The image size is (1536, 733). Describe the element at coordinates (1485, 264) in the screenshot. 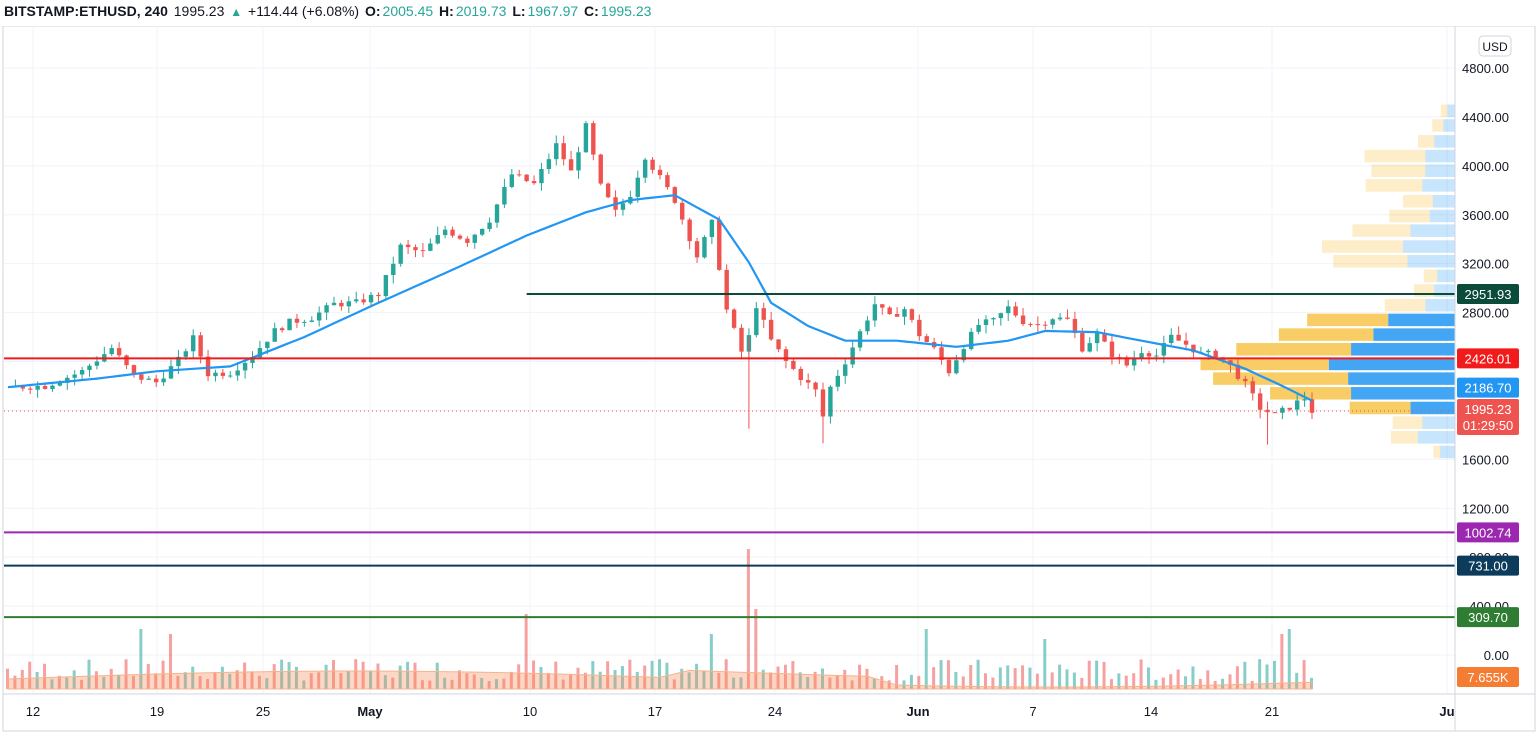

I see `y-tick-label: 3200.00` at that location.